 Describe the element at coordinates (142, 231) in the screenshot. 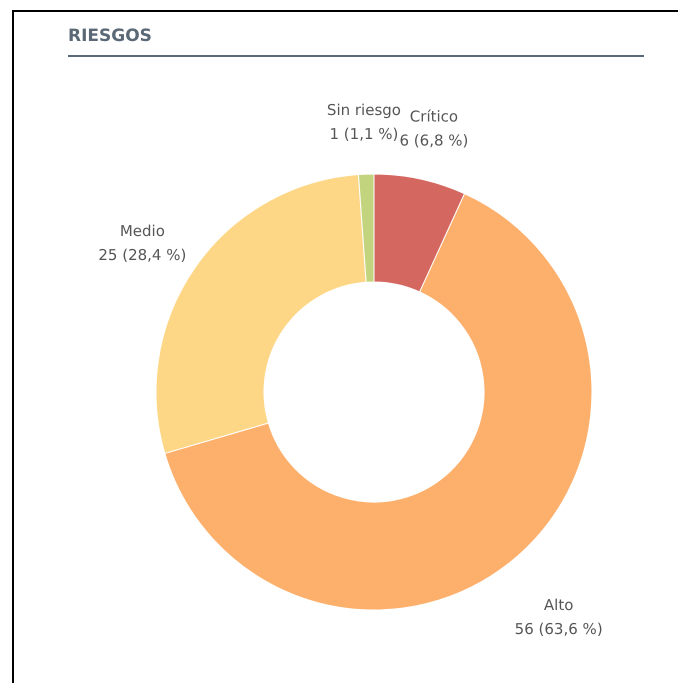

I see `slice-label: Medio` at that location.